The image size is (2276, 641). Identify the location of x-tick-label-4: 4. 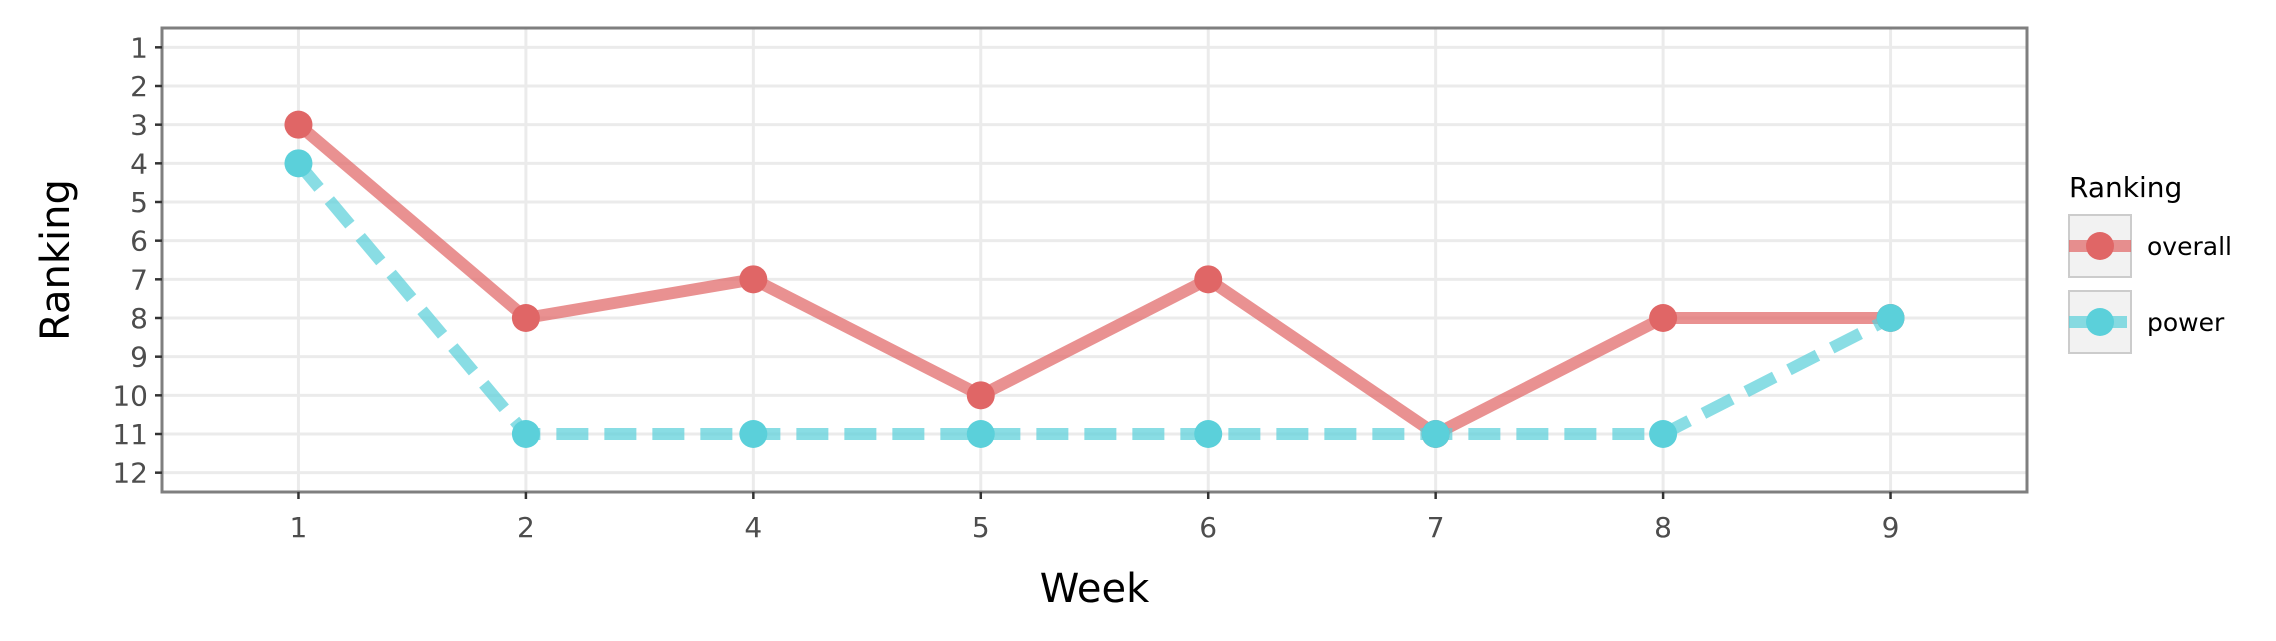
(753, 527).